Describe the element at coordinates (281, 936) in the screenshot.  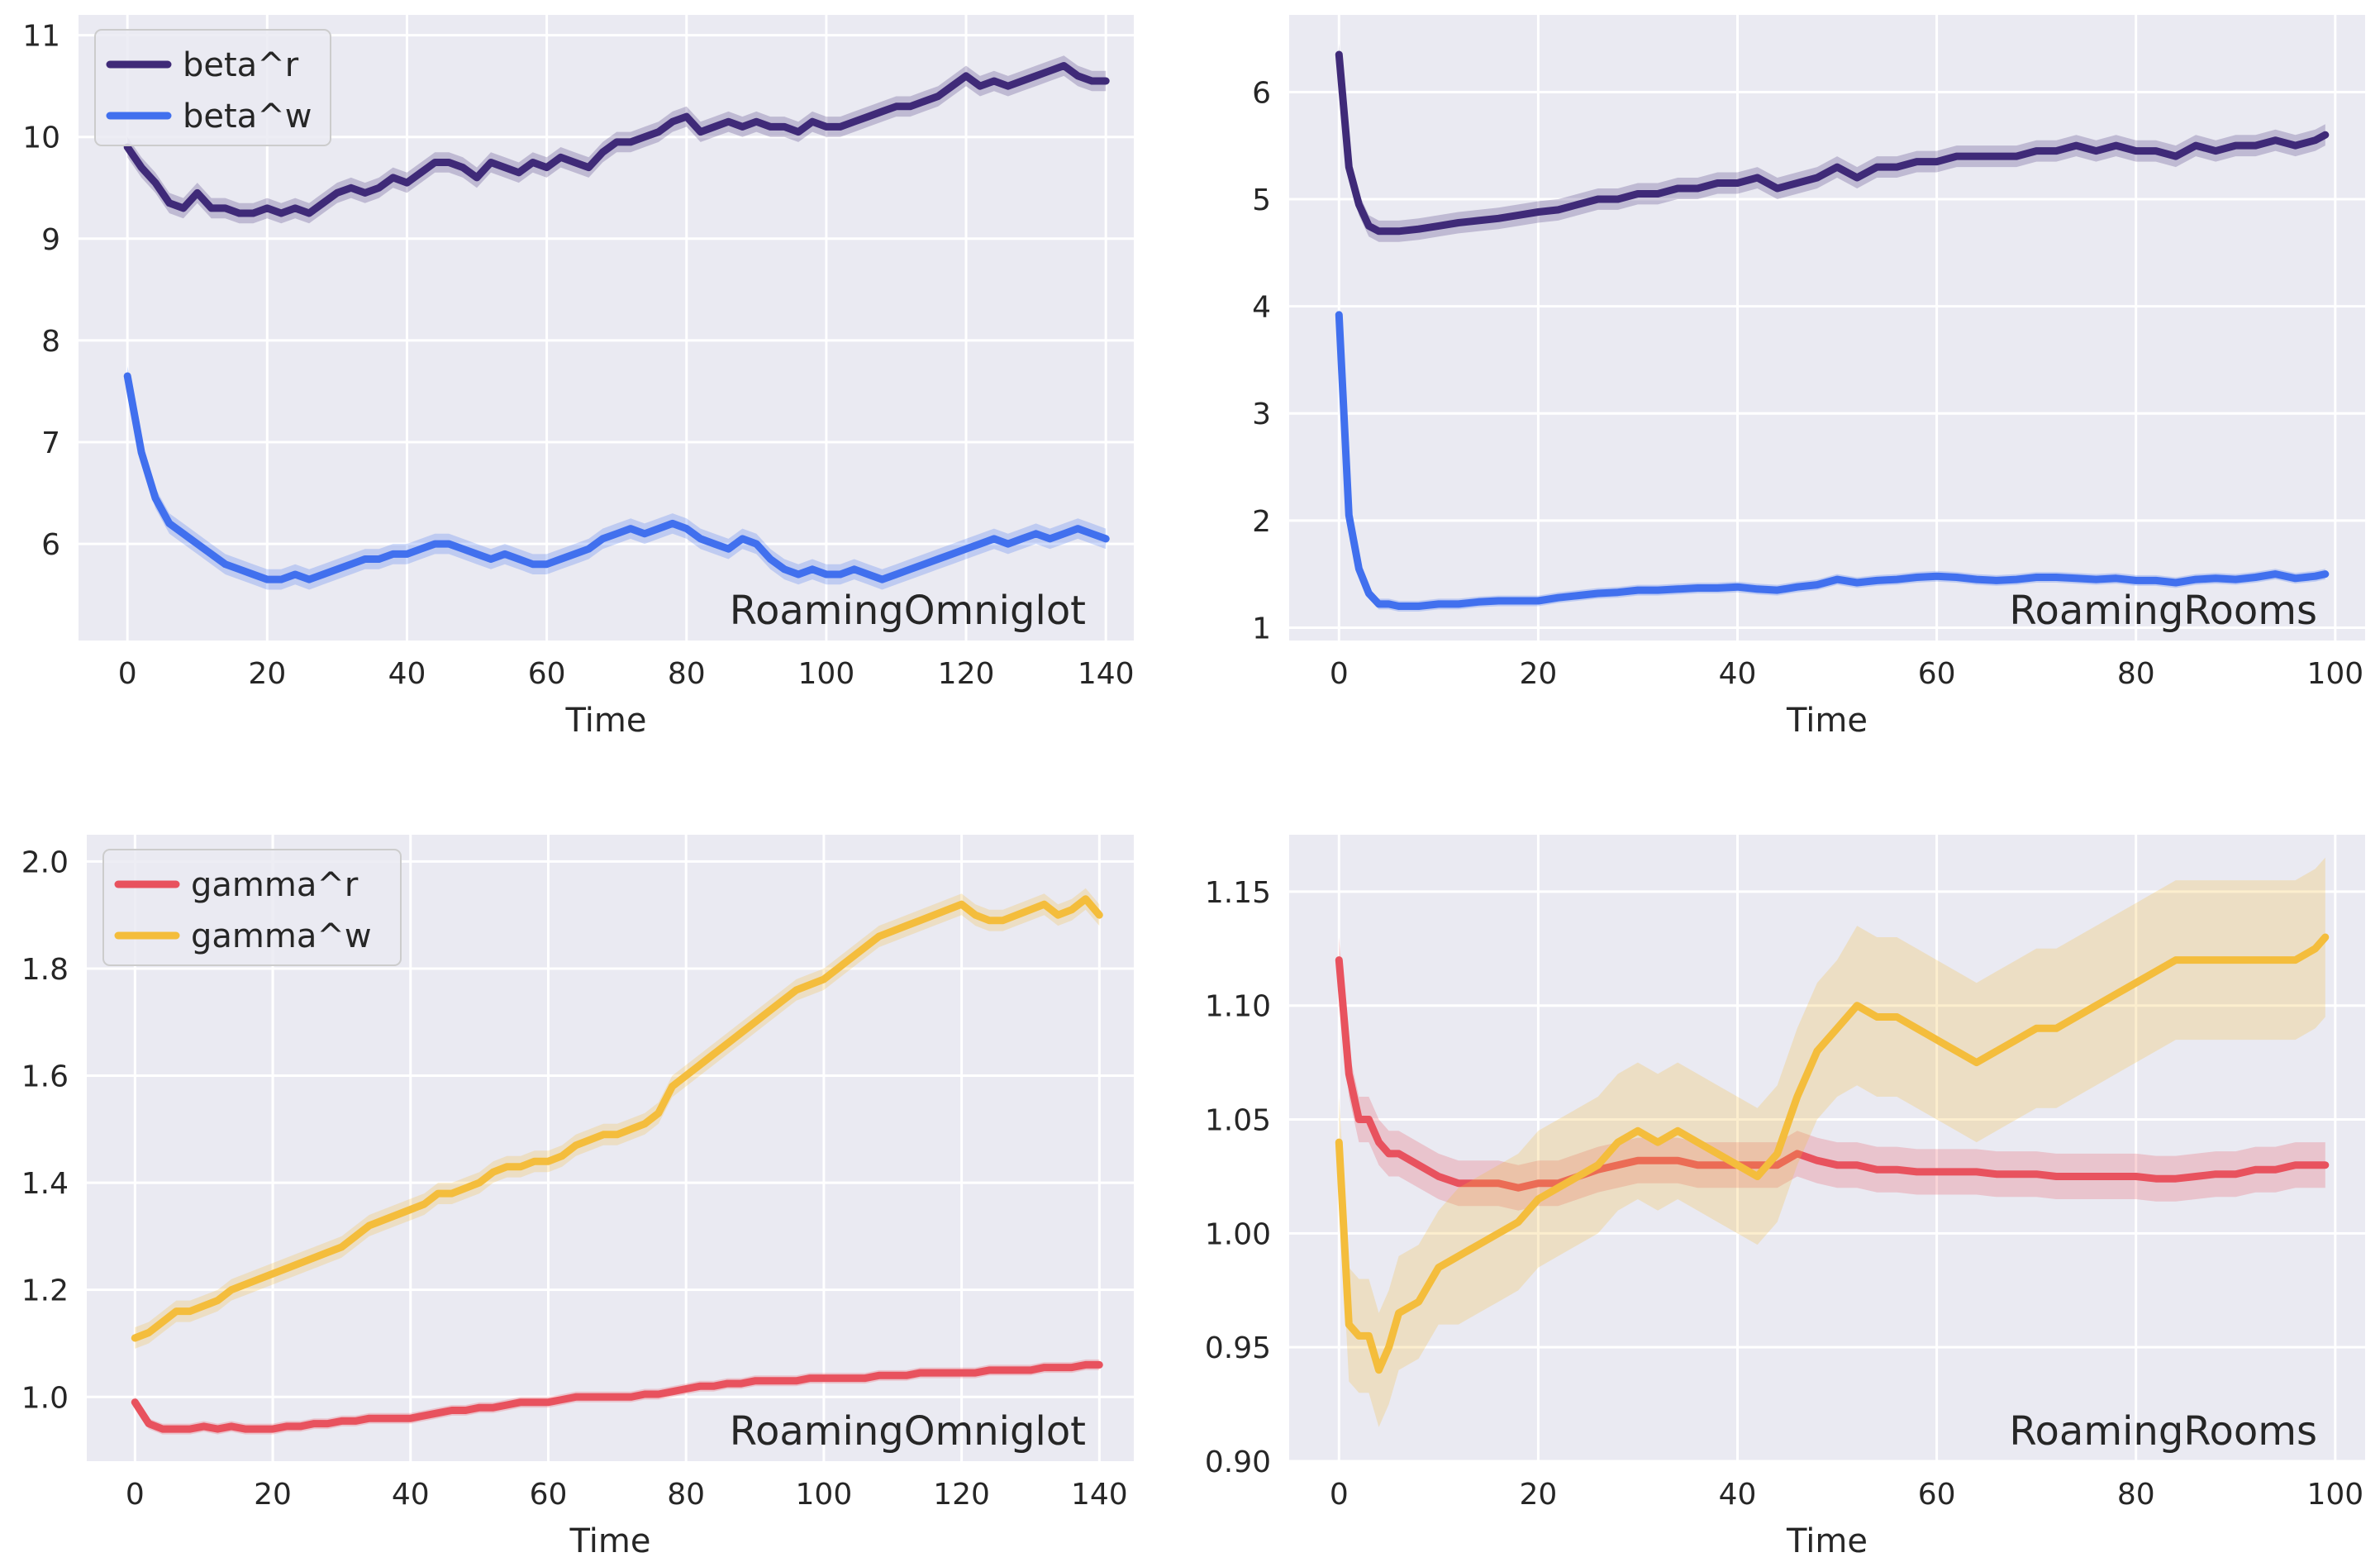
I see `legend-label-1: gamma^w` at that location.